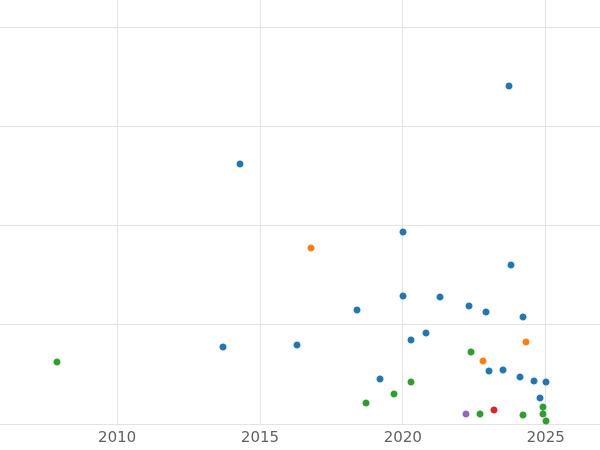  I want to click on x-tick-label: 2010, so click(117, 437).